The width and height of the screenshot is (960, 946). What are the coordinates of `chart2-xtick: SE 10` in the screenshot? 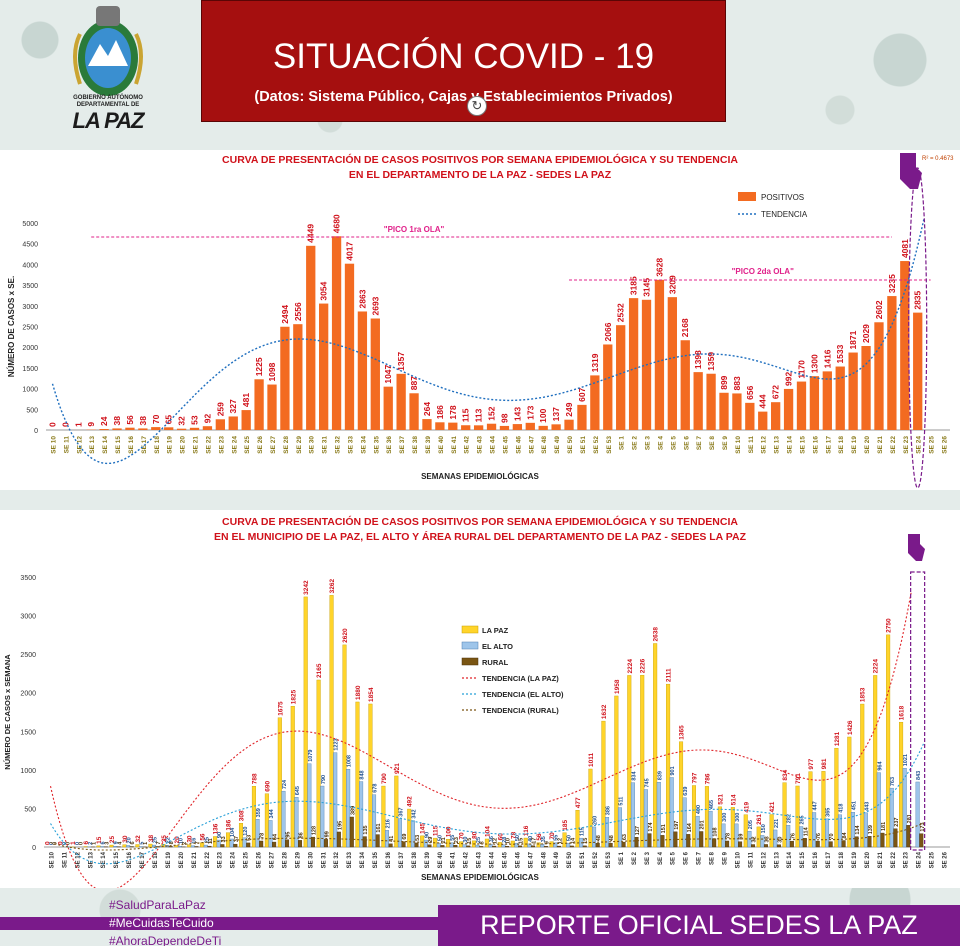 It's located at (52, 859).